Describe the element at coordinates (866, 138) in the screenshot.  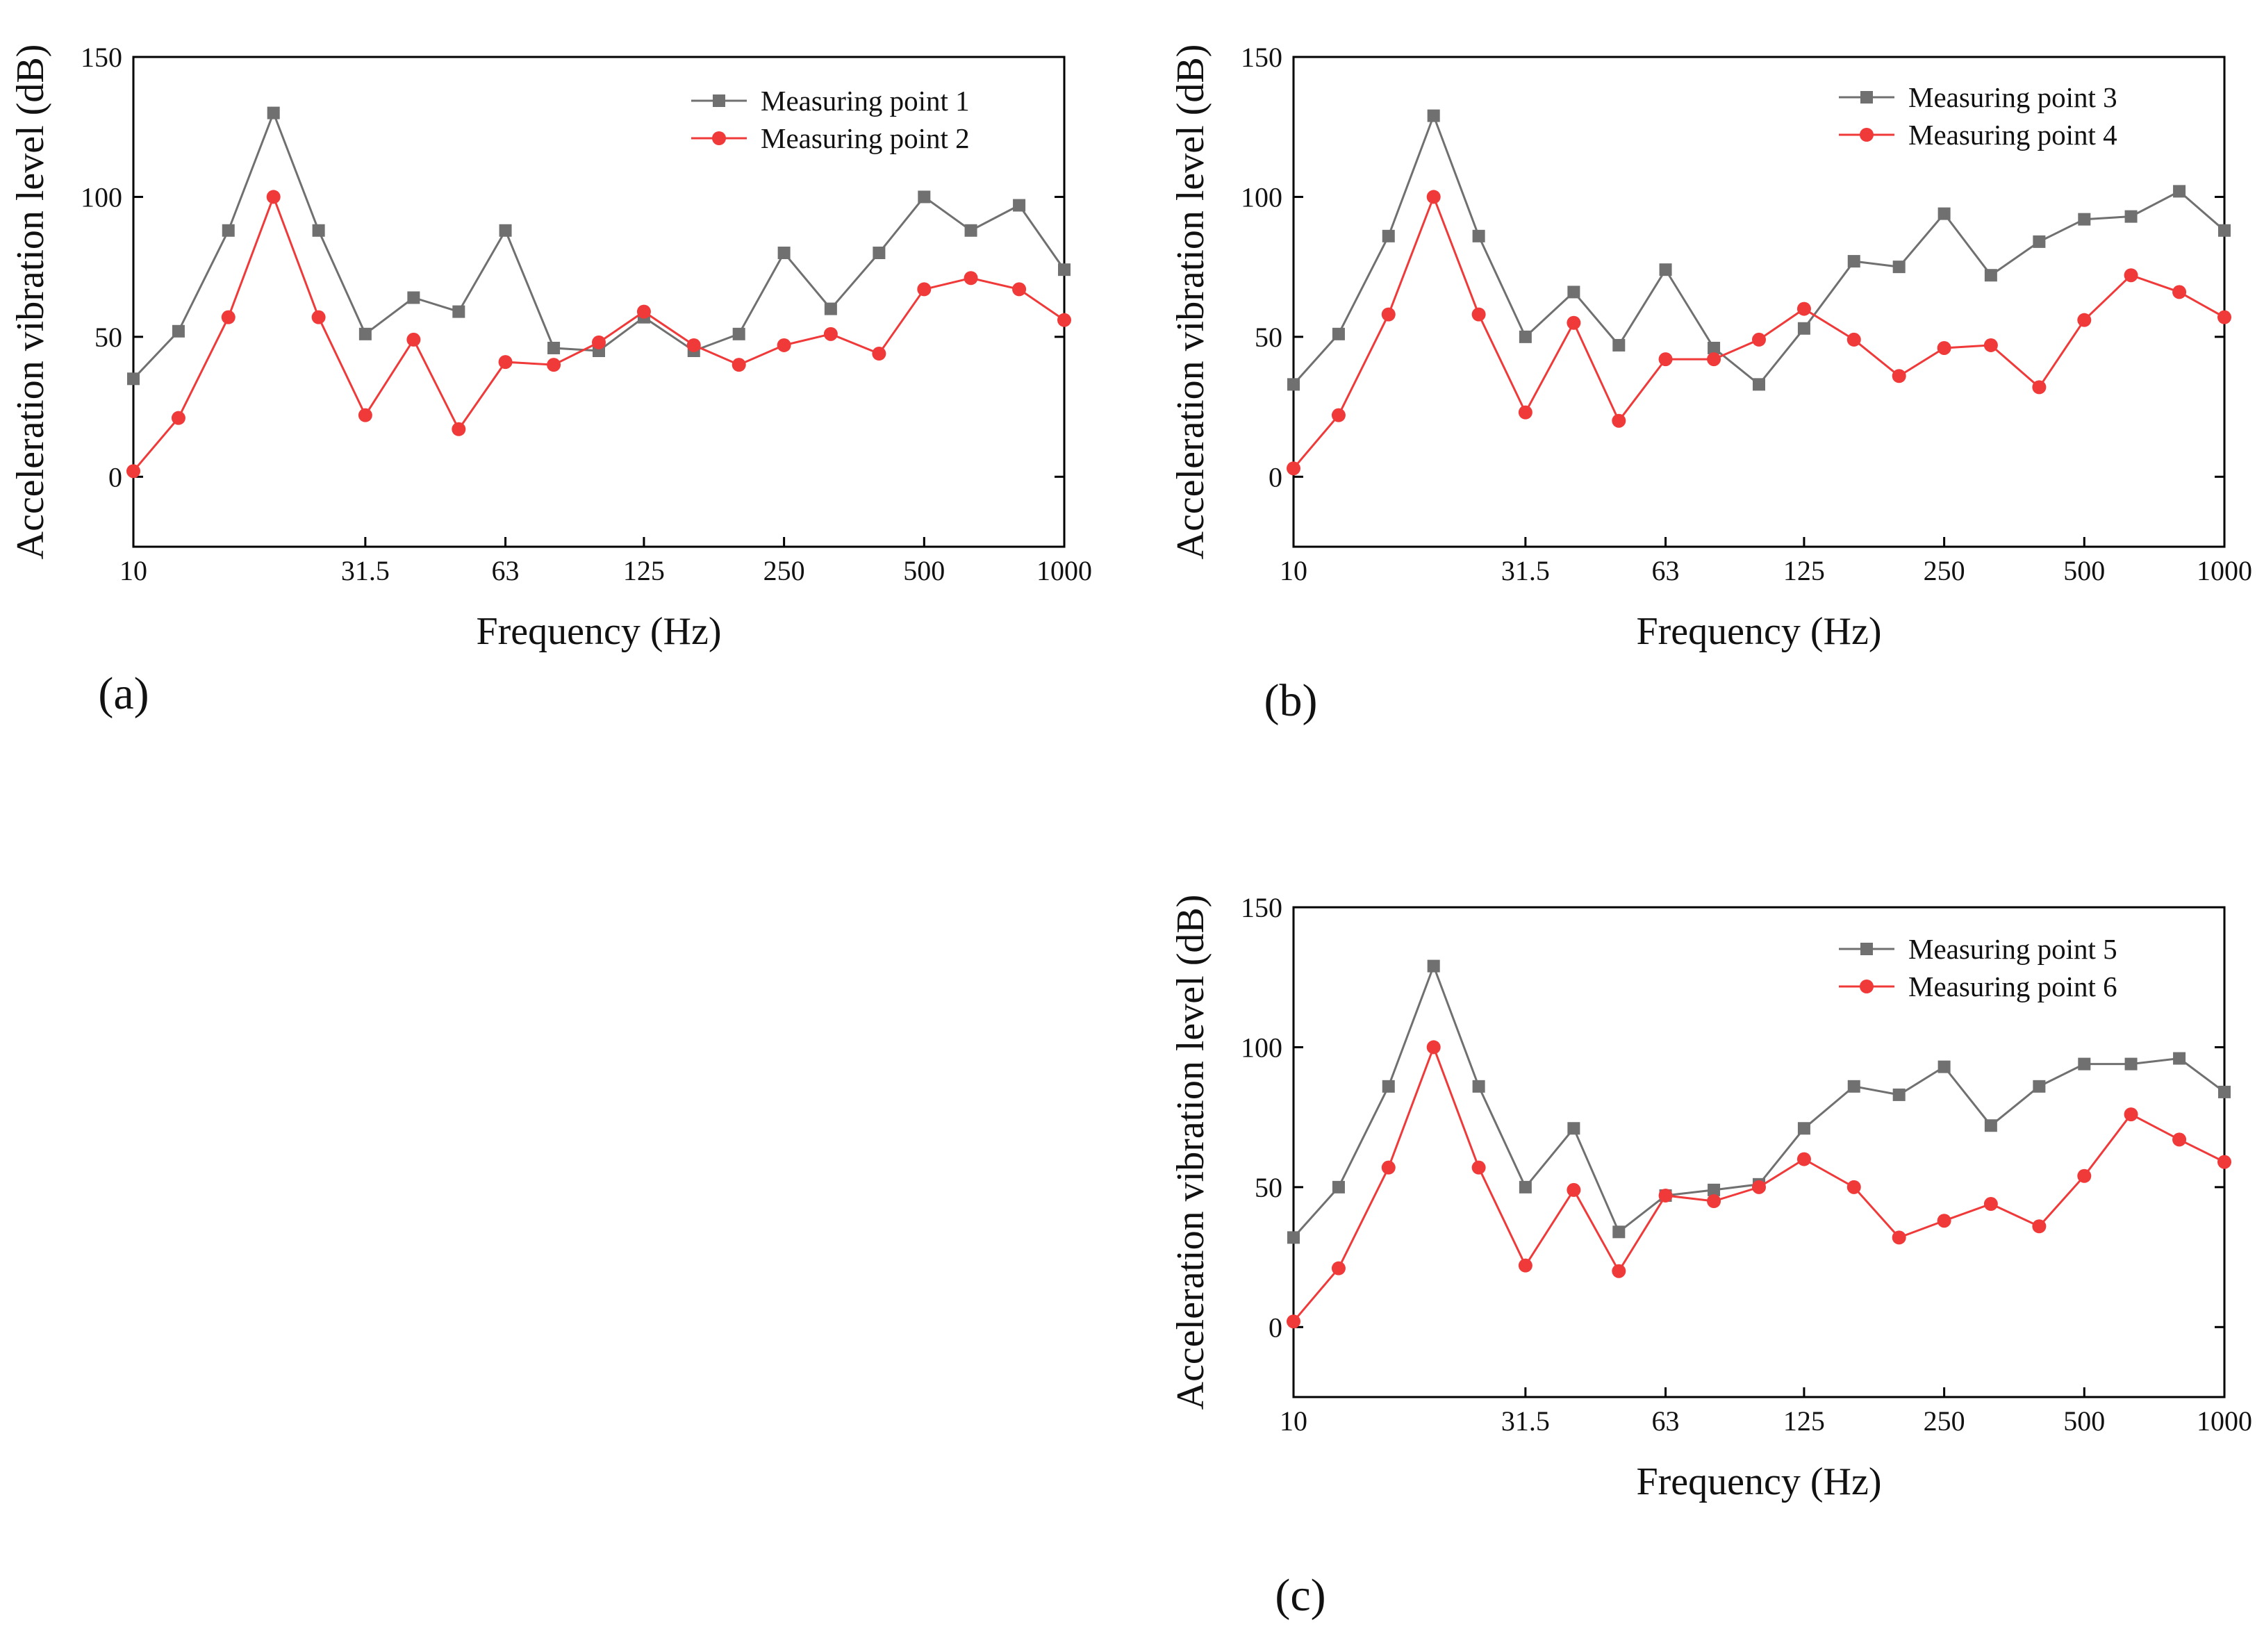
I see `legend-label: Measuring point 2` at that location.